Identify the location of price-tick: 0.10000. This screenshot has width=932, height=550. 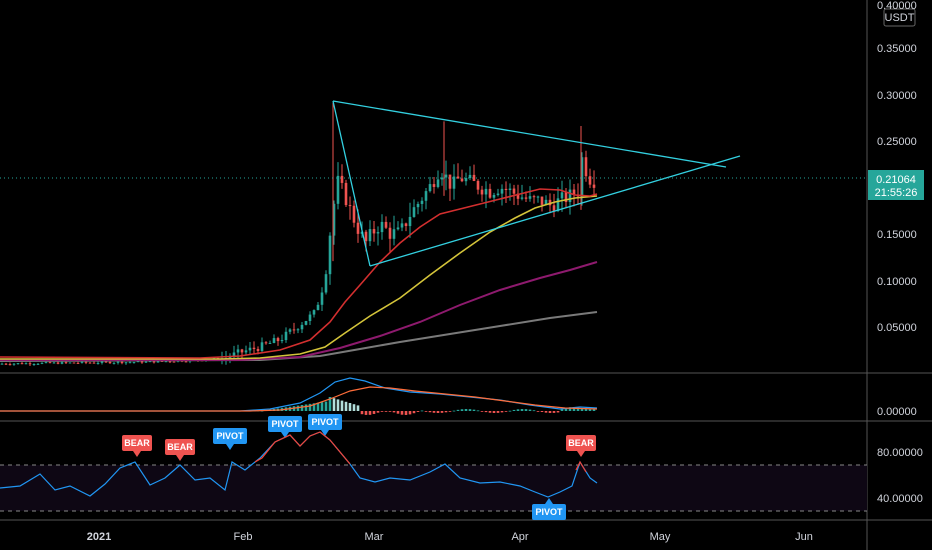
(897, 282).